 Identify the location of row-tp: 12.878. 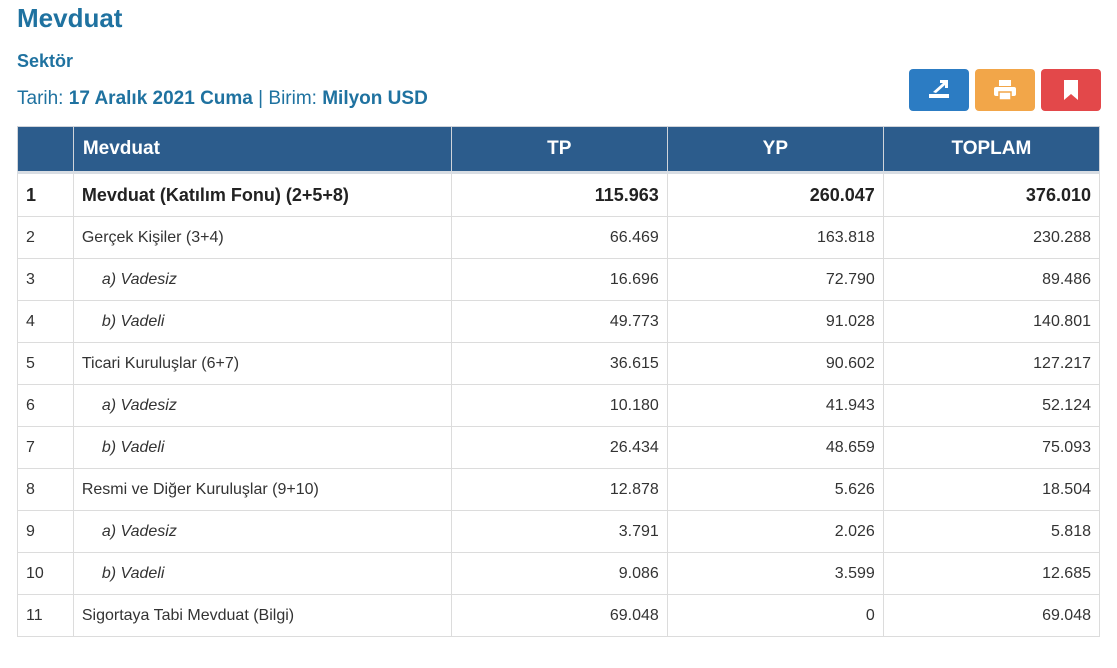
(559, 489).